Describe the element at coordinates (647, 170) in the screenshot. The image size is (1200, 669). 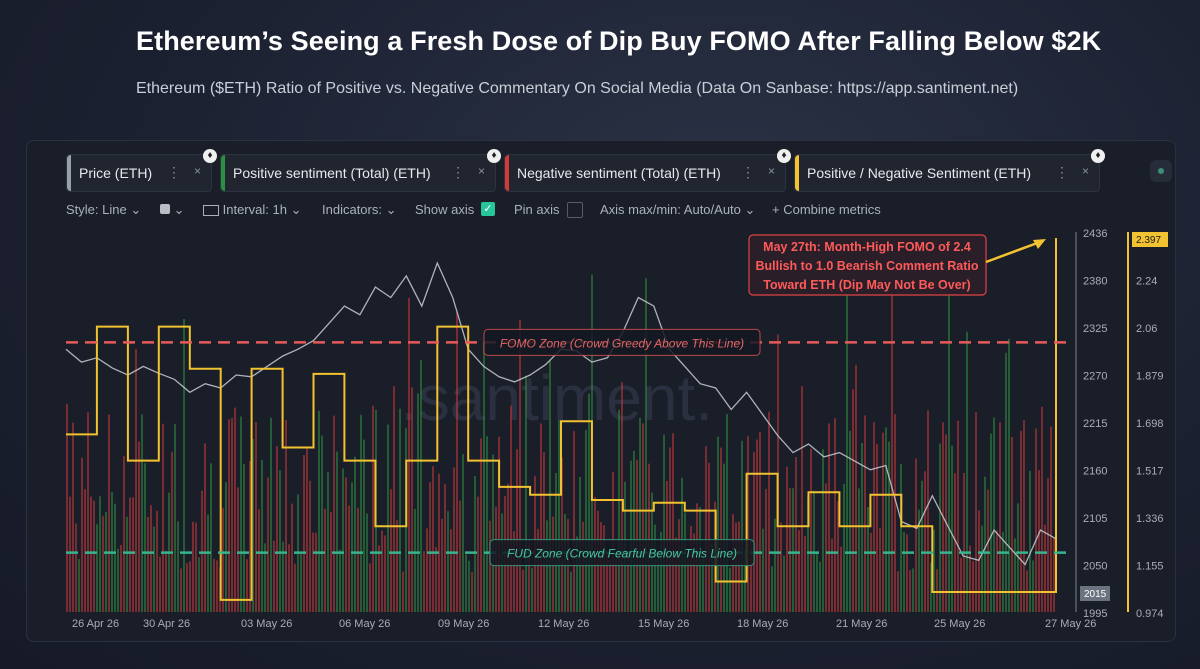
I see `metric-chip-negative: Negative sentiment (Total) (ETH) ⋮ × ♦` at that location.